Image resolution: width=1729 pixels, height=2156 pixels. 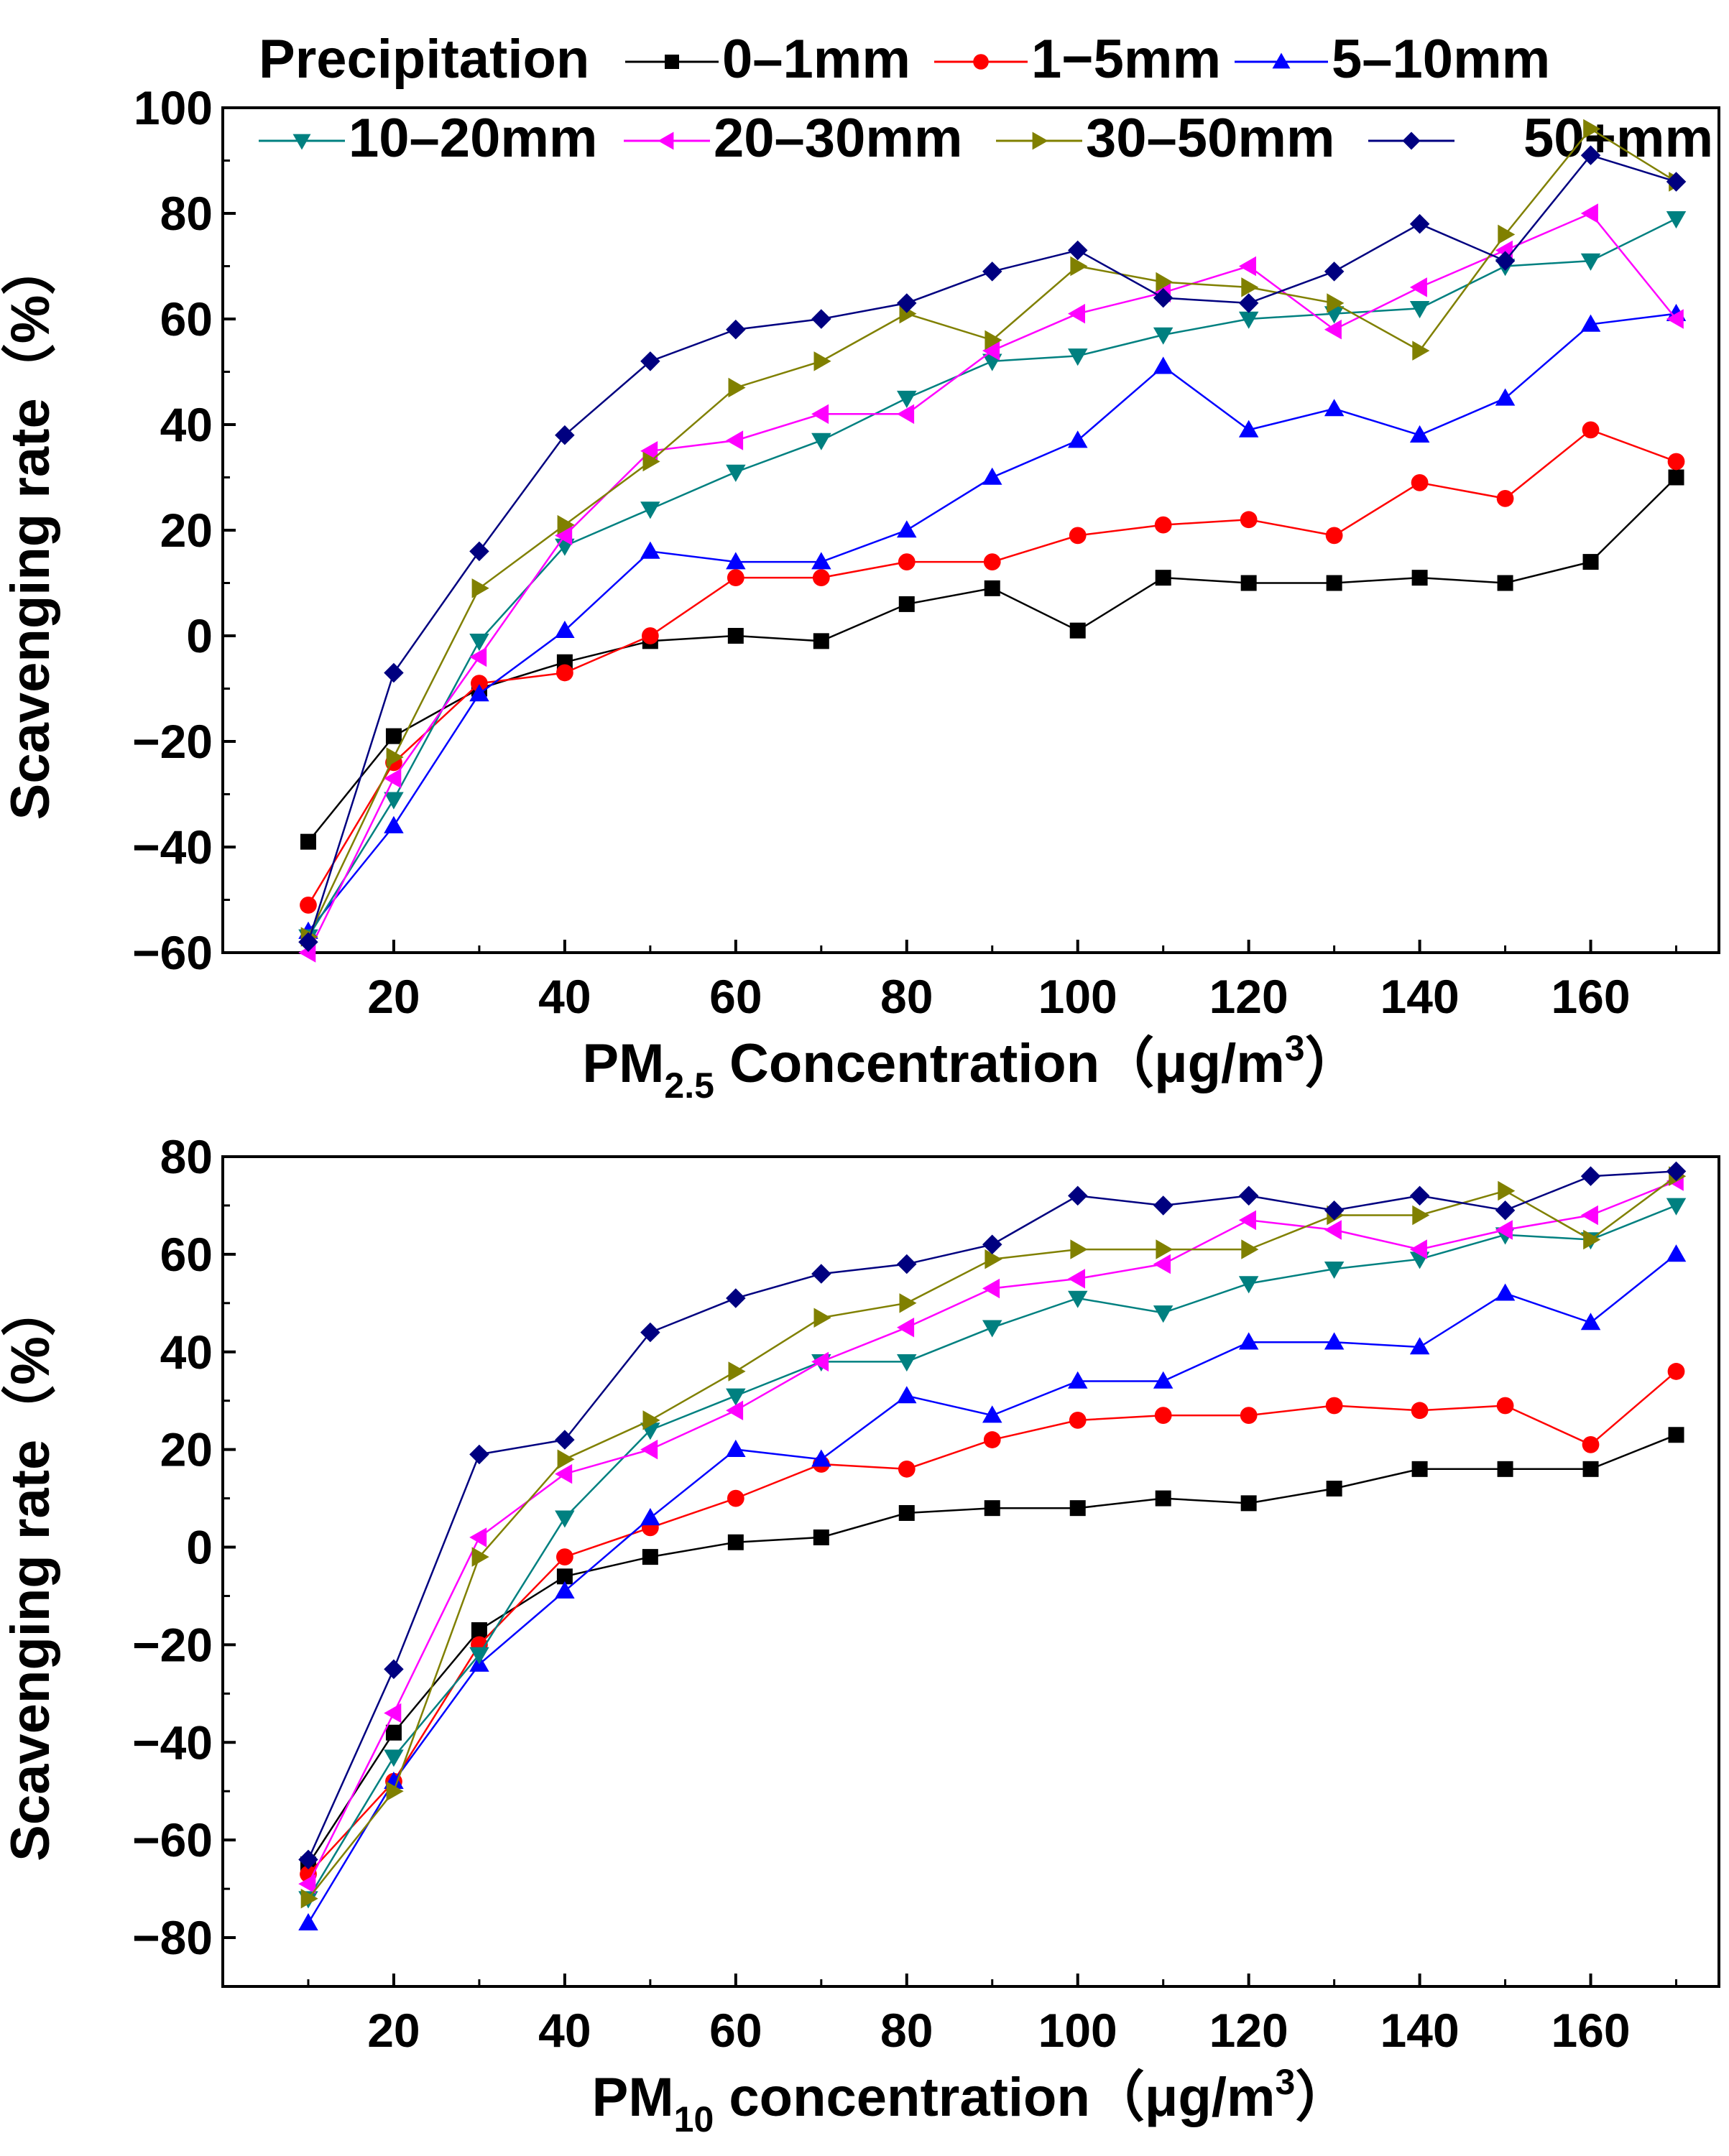 What do you see at coordinates (1590, 996) in the screenshot?
I see `x-tick-label: 160` at bounding box center [1590, 996].